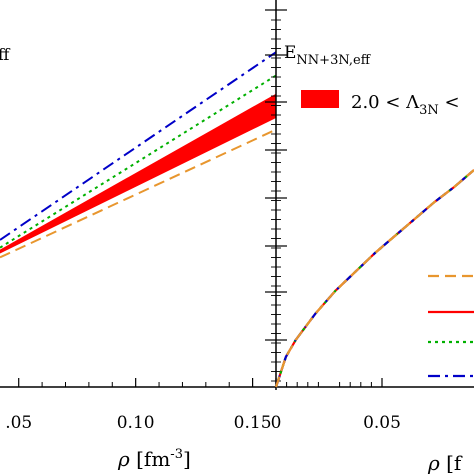 The image size is (474, 474). What do you see at coordinates (138, 405) in the screenshot?
I see `left-x-ticks: .05 0.10 0.15` at bounding box center [138, 405].